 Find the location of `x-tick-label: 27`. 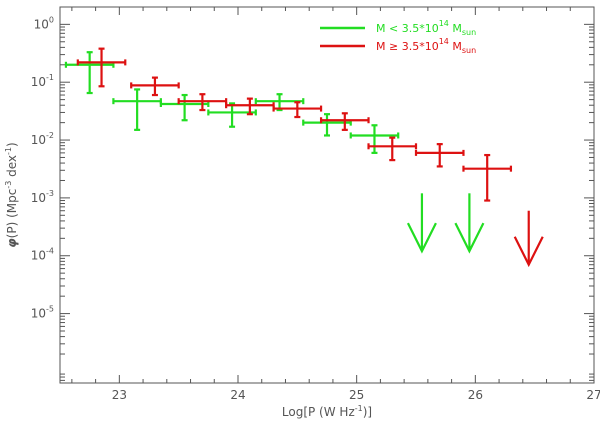

x-tick-label: 27 is located at coordinates (593, 395).